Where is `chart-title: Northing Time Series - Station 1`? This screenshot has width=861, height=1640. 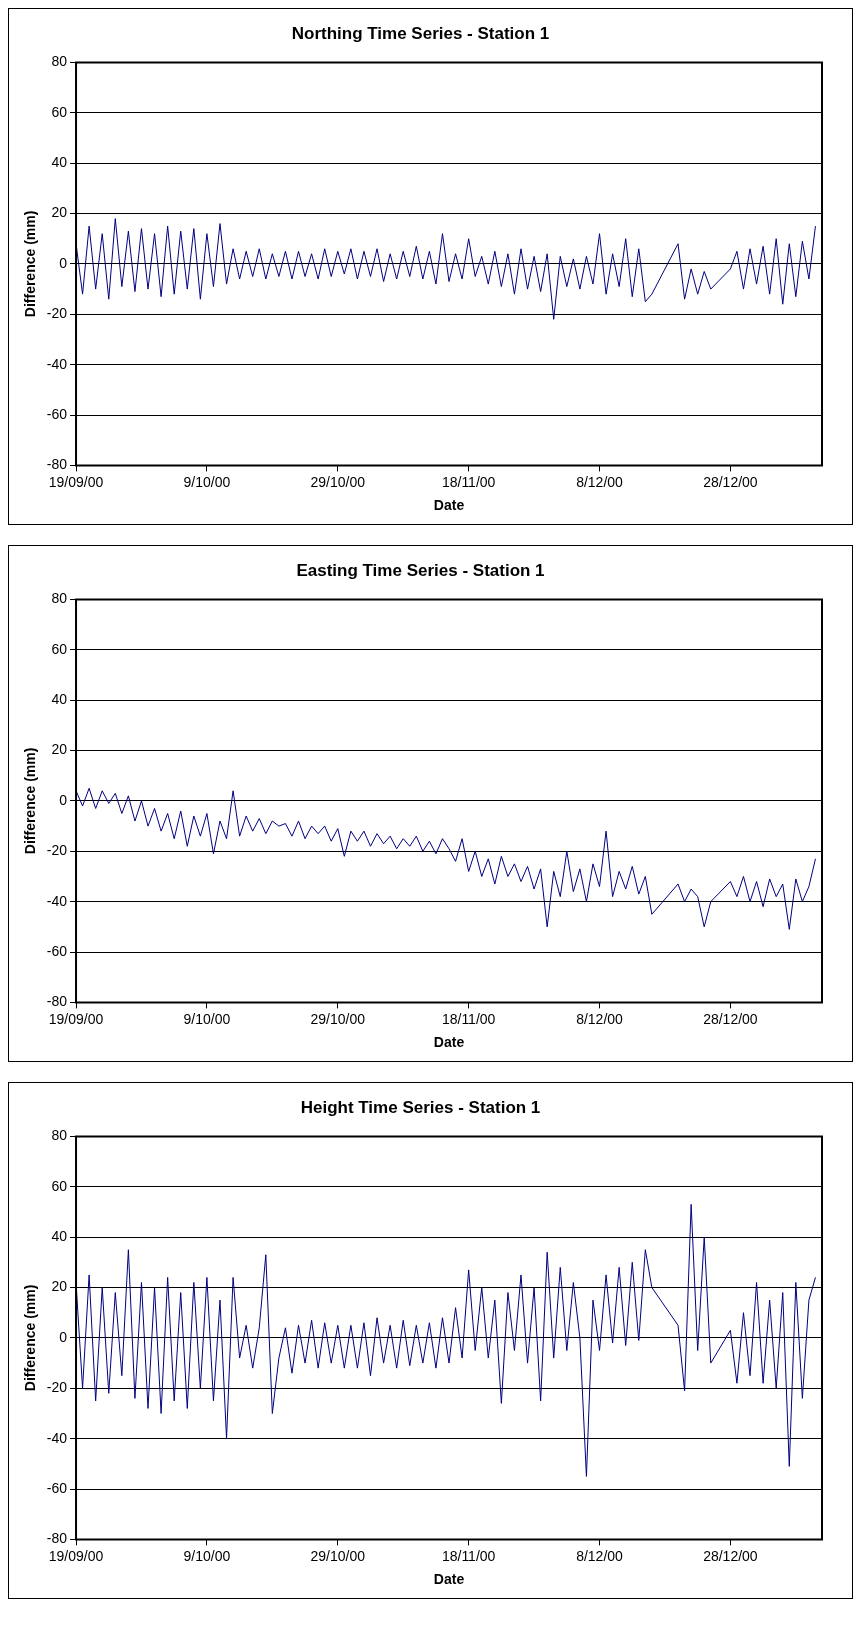 chart-title: Northing Time Series - Station 1 is located at coordinates (420, 33).